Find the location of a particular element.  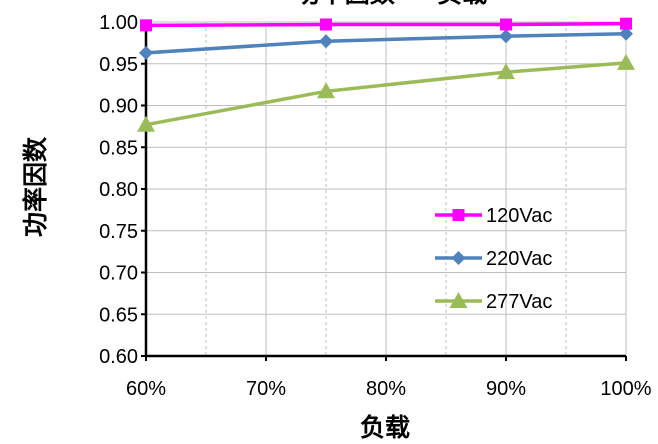

y-tick-label: 0.85 is located at coordinates (118, 148).